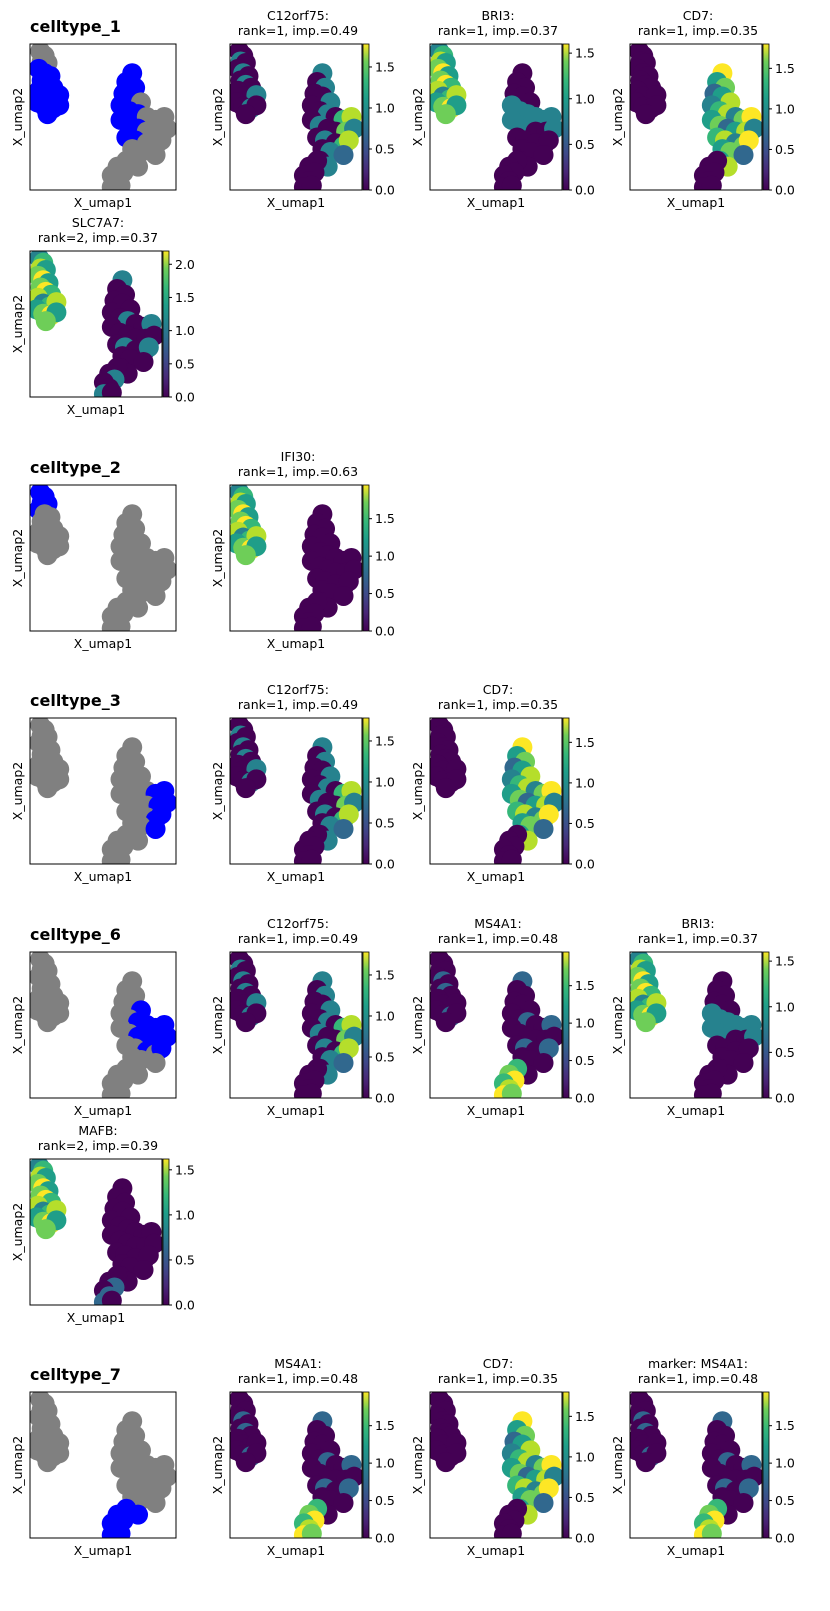  What do you see at coordinates (498, 30) in the screenshot?
I see `panel-title-rank: rank=1, imp.=0.37` at bounding box center [498, 30].